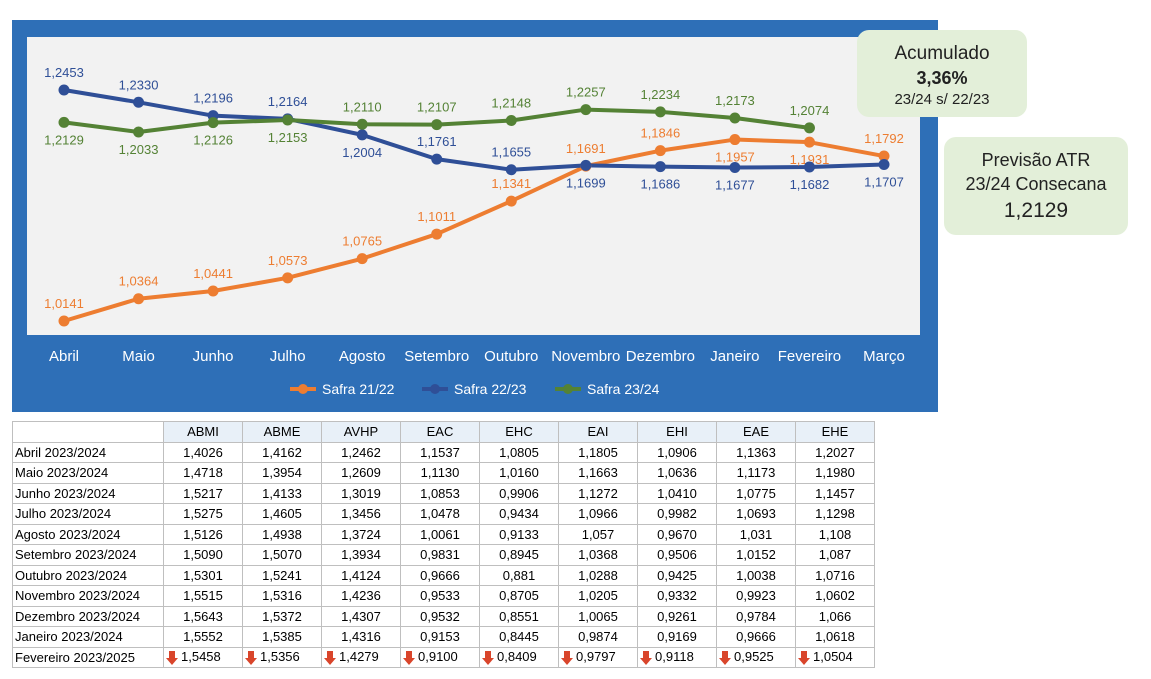 The width and height of the screenshot is (1151, 679). Describe the element at coordinates (660, 356) in the screenshot. I see `x-tick-label: Dezembro` at that location.